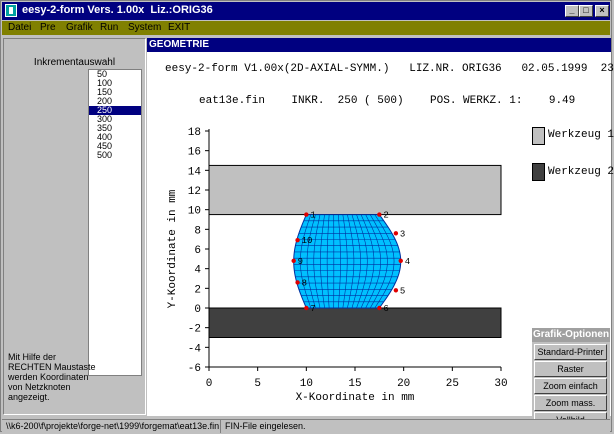 The width and height of the screenshot is (614, 434). Describe the element at coordinates (209, 384) in the screenshot. I see `x-tick-label: 0` at that location.